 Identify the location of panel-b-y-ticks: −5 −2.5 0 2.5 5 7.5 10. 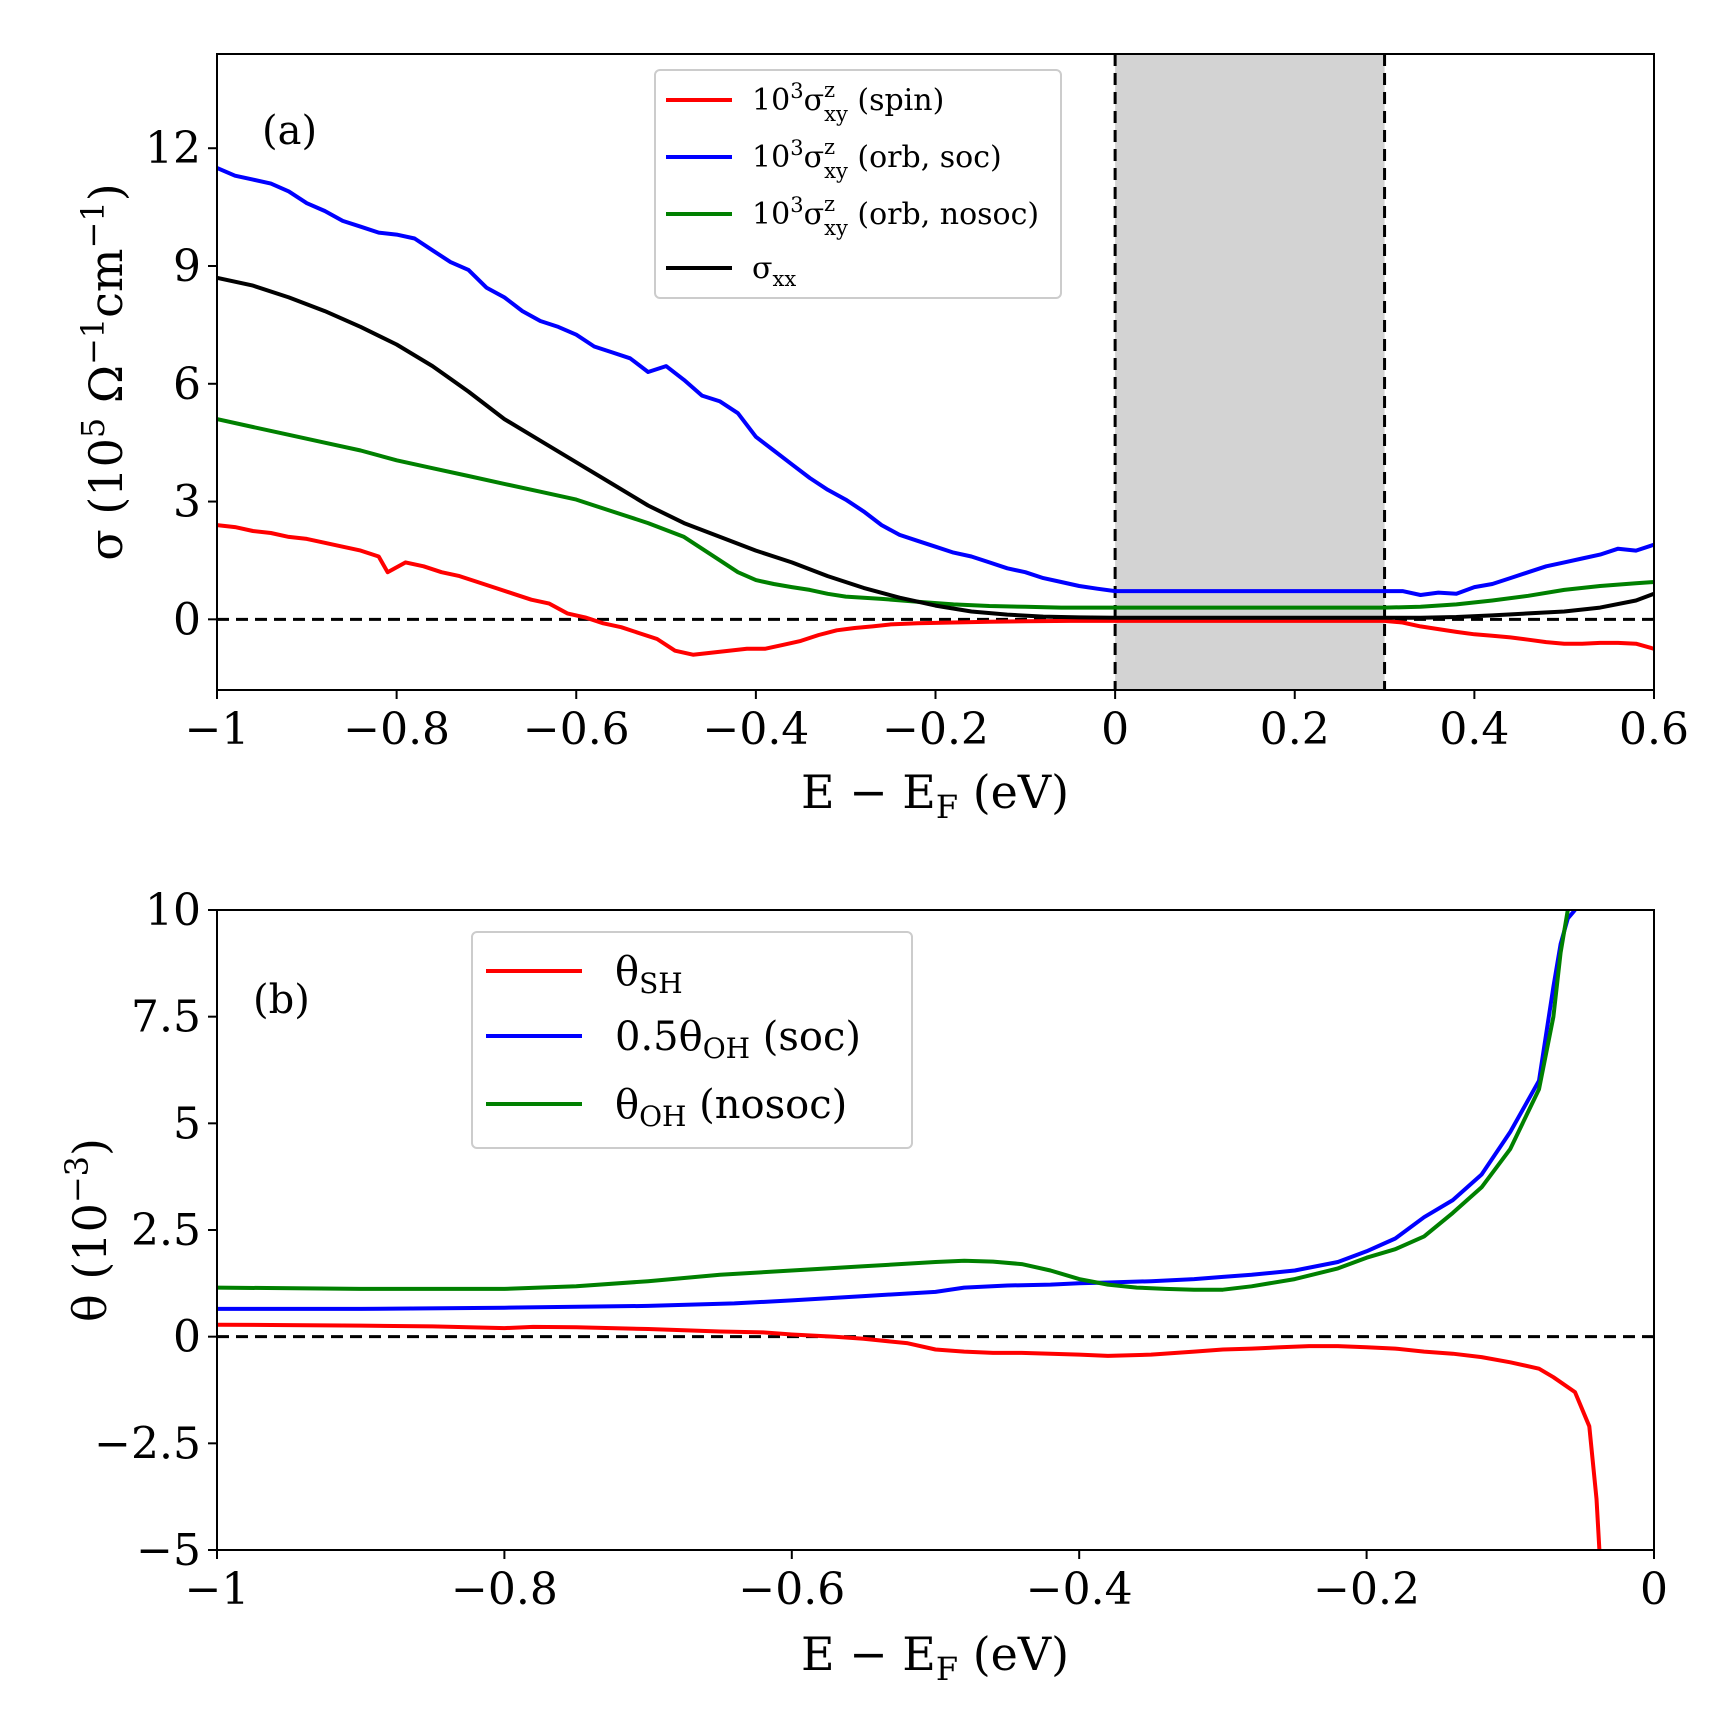
(155, 1230).